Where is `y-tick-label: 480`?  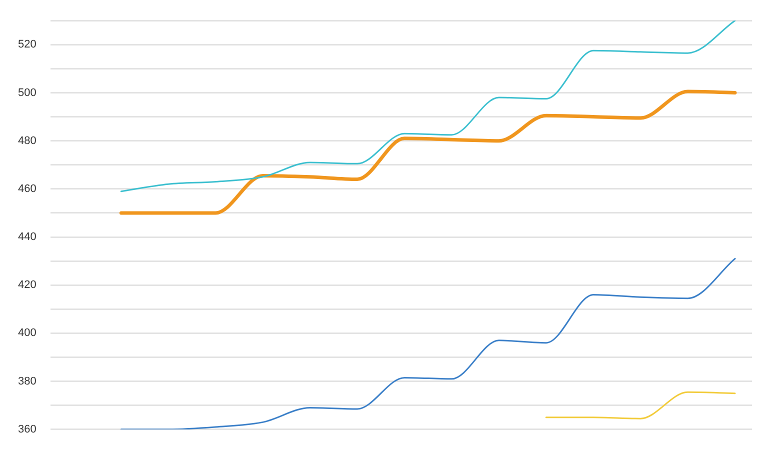
y-tick-label: 480 is located at coordinates (27, 140).